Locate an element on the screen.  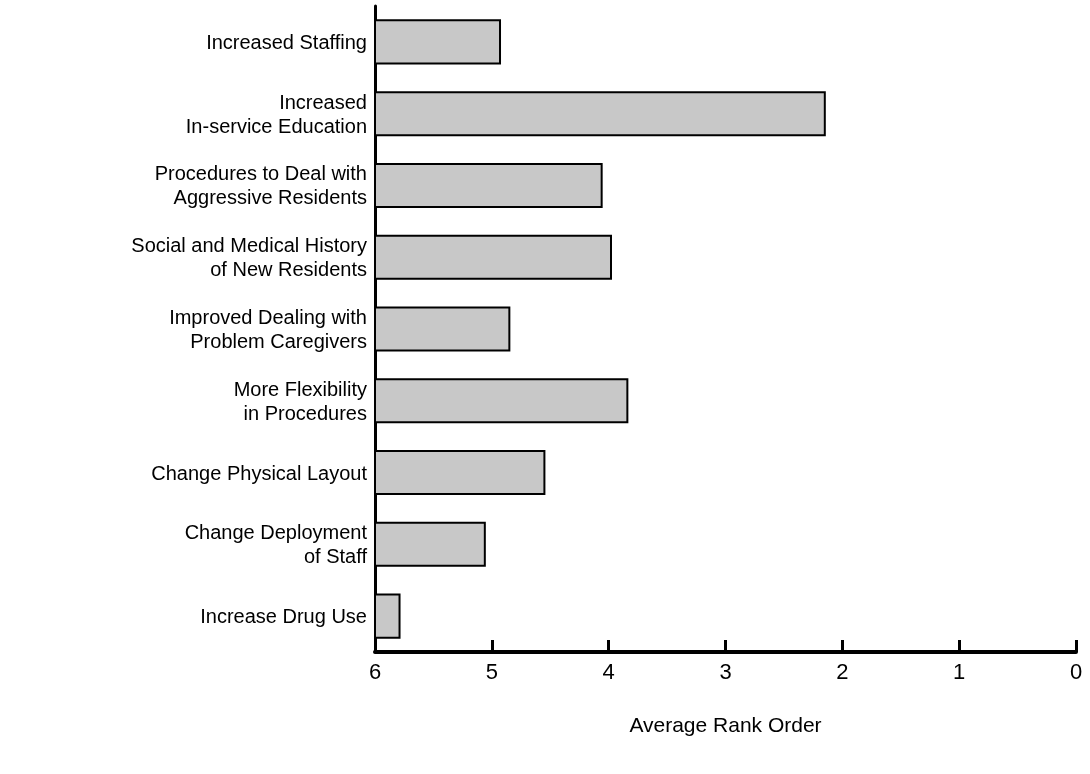
x-tick-label: 1 is located at coordinates (959, 671).